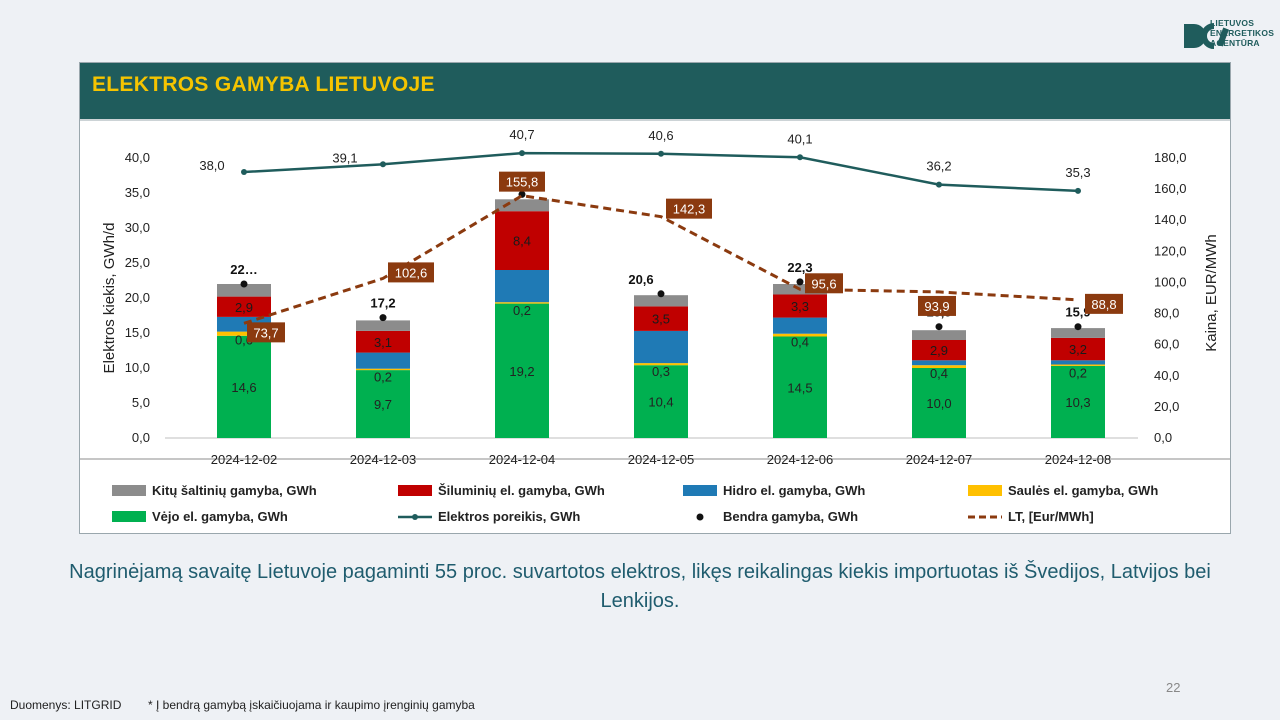 Image resolution: width=1280 pixels, height=720 pixels. I want to click on total-label: 15,9, so click(1077, 312).